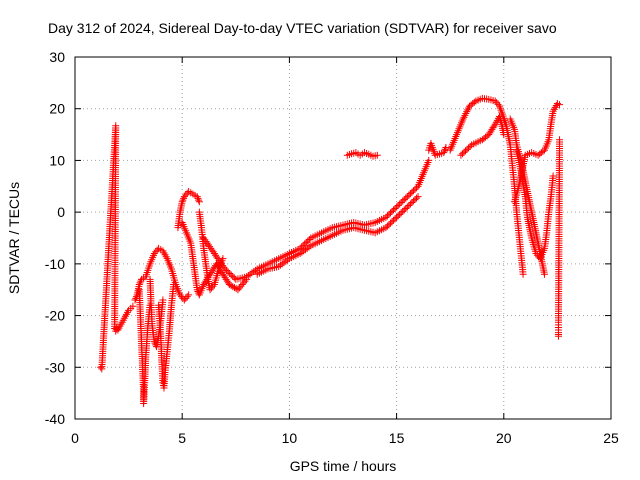 The width and height of the screenshot is (640, 480). Describe the element at coordinates (55, 316) in the screenshot. I see `y-tick-label: -20` at that location.